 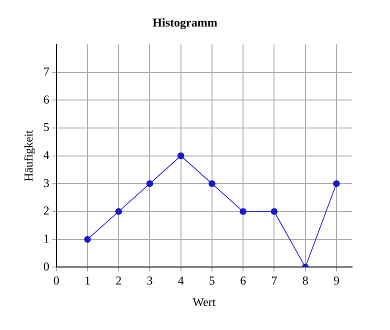 What do you see at coordinates (46, 266) in the screenshot?
I see `y-tick-label: 0` at bounding box center [46, 266].